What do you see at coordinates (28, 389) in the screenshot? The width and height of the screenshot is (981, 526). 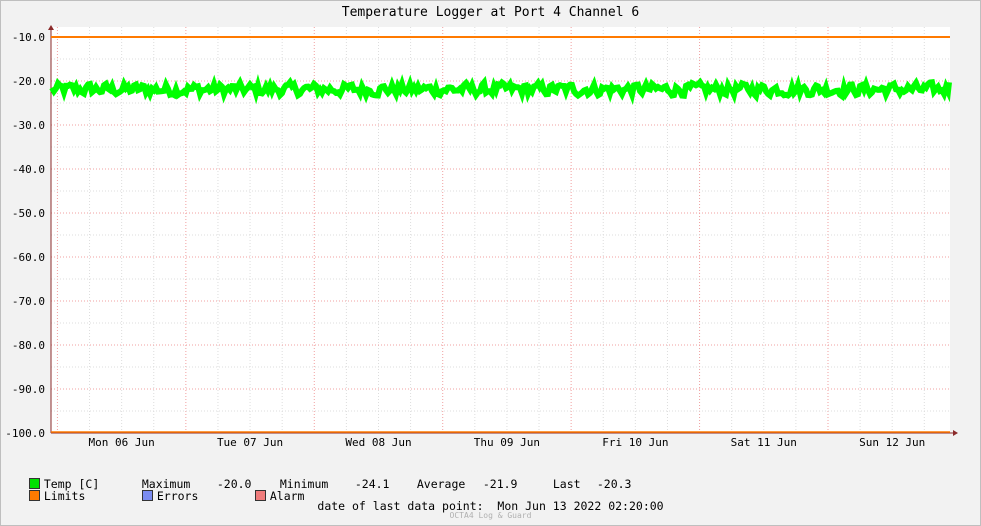 I see `y-tick-label: -90.0` at bounding box center [28, 389].